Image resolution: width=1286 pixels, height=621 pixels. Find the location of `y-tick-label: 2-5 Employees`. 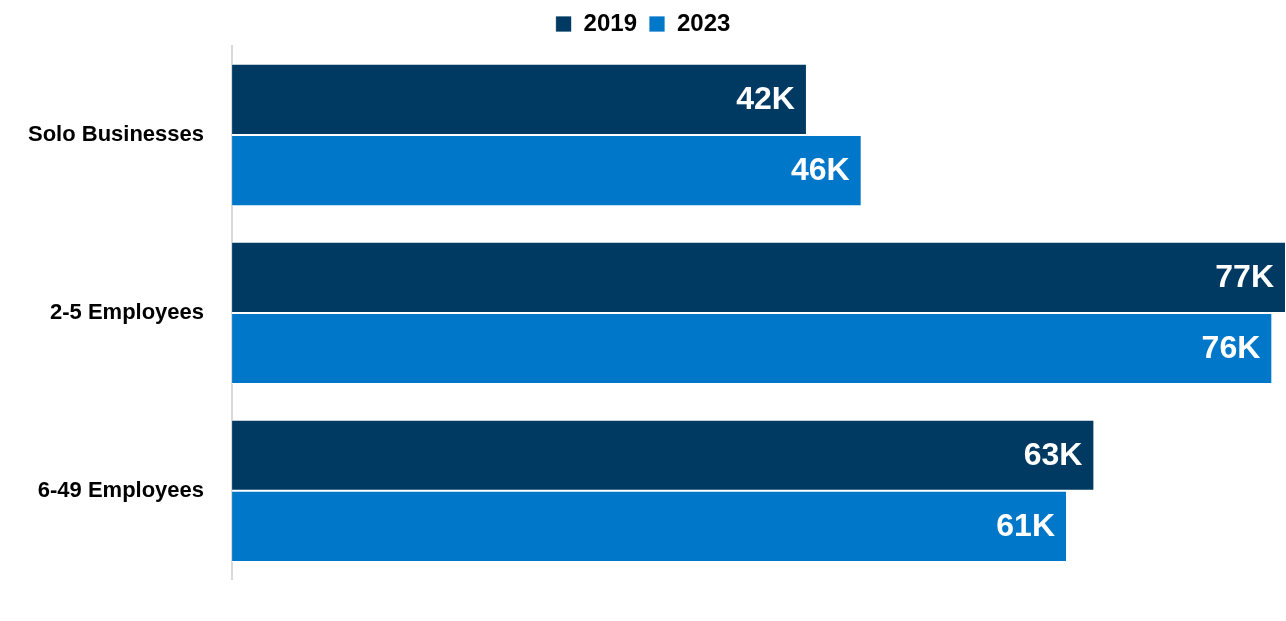

y-tick-label: 2-5 Employees is located at coordinates (127, 311).